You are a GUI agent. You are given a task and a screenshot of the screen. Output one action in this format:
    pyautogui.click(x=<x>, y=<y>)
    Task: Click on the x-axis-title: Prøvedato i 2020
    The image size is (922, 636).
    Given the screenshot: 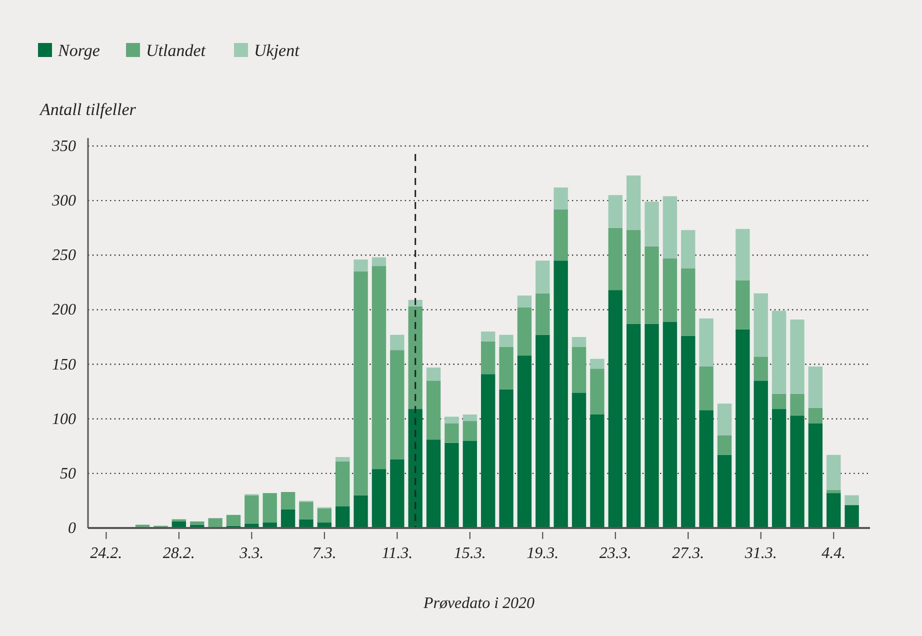 What is the action you would take?
    pyautogui.click(x=478, y=603)
    